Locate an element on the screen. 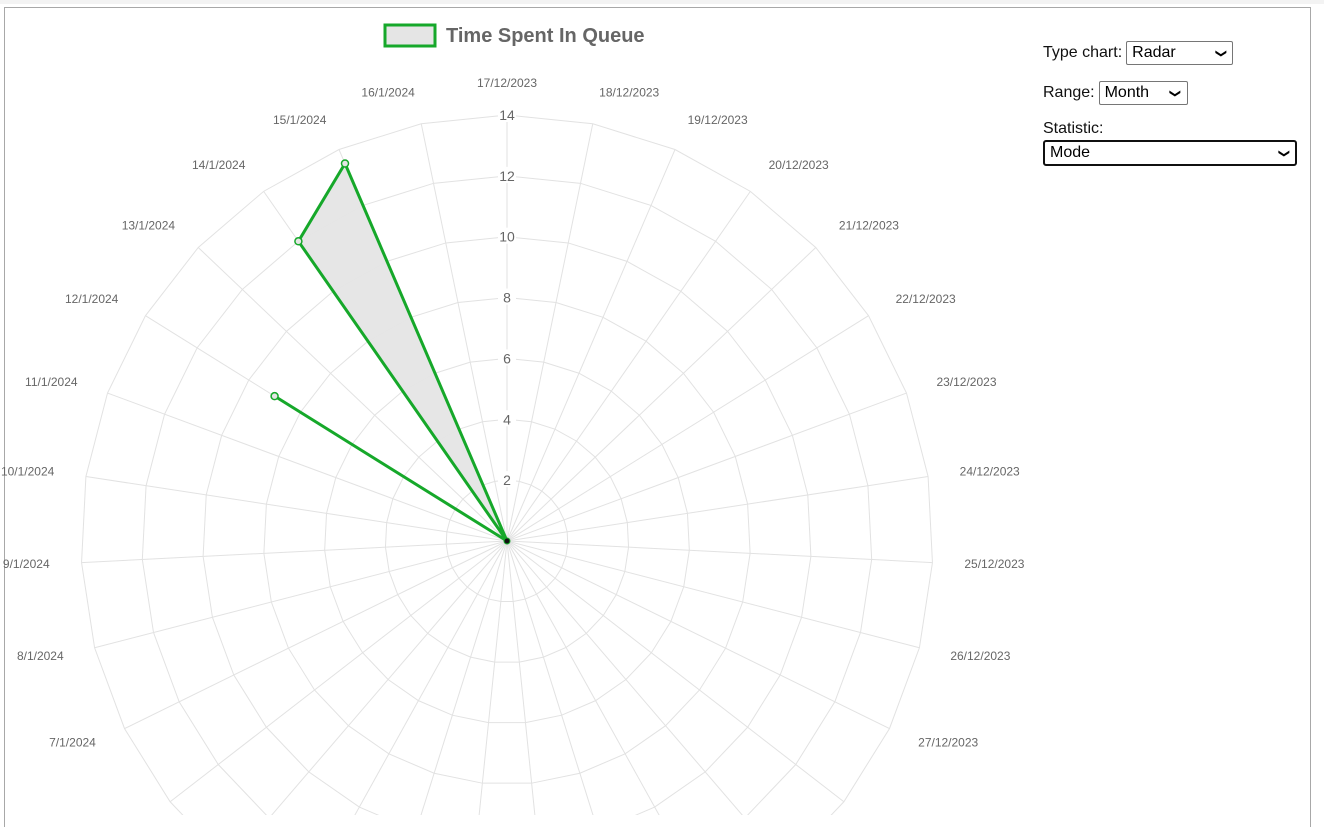 Image resolution: width=1324 pixels, height=827 pixels. category-label: 17/12/2023 is located at coordinates (507, 83).